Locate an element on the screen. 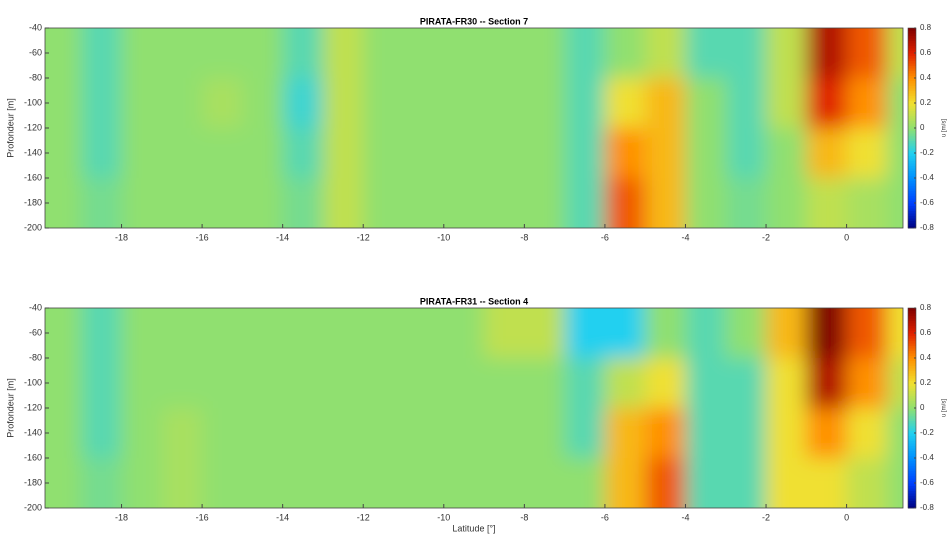 This screenshot has width=948, height=535. x-tick-label: -8 is located at coordinates (524, 517).